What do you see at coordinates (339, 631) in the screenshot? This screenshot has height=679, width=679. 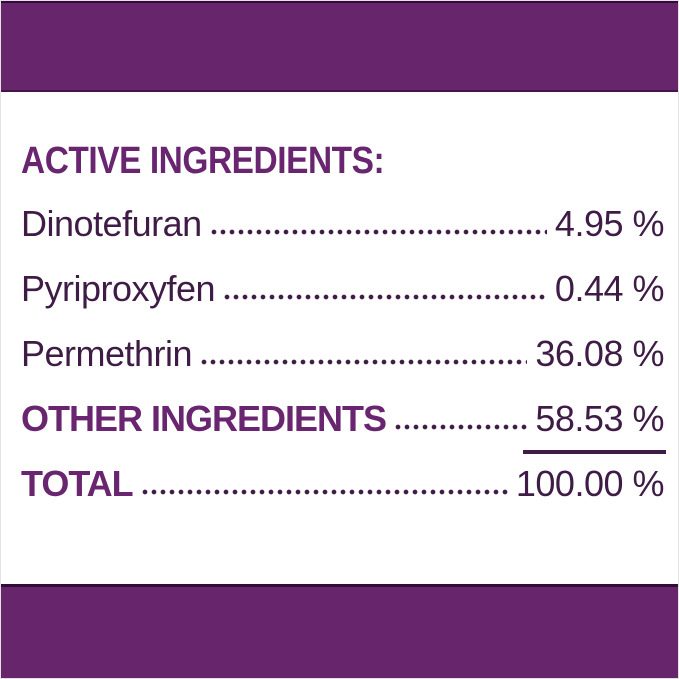 I see `bottom-banner` at bounding box center [339, 631].